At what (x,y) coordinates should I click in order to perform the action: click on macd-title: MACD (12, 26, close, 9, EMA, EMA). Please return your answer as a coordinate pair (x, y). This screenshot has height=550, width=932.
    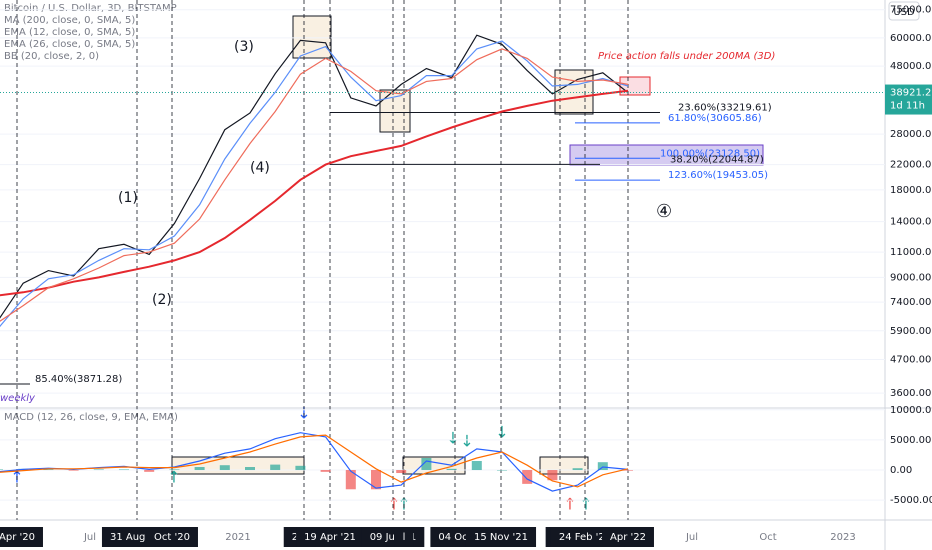
    Looking at the image, I should click on (91, 417).